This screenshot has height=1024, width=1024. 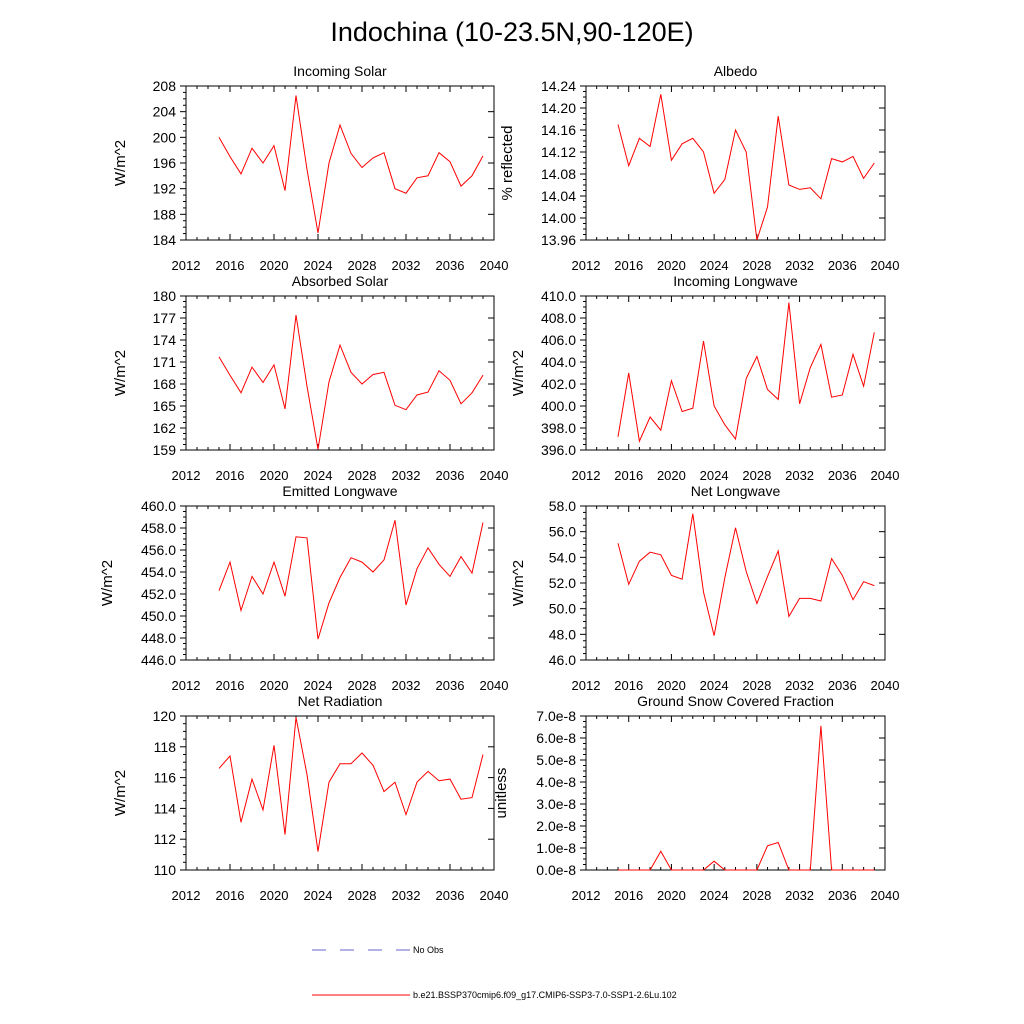 What do you see at coordinates (165, 870) in the screenshot?
I see `y-tick-label: 110` at bounding box center [165, 870].